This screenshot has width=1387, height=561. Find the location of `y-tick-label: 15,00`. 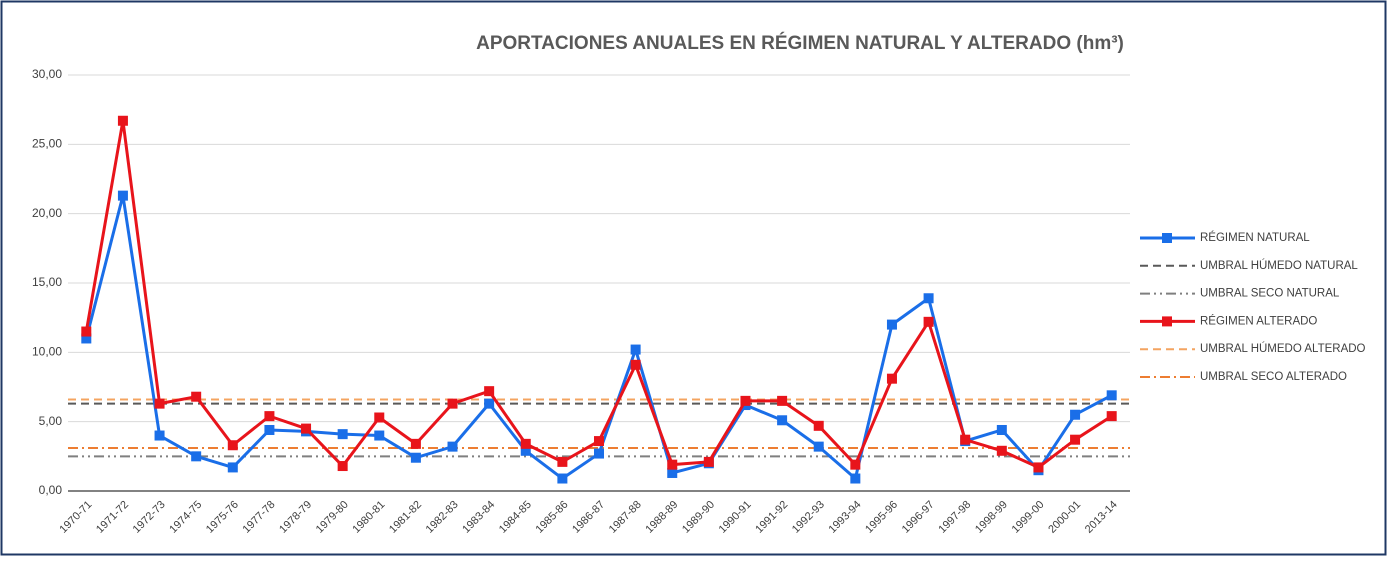

y-tick-label: 15,00 is located at coordinates (47, 282).